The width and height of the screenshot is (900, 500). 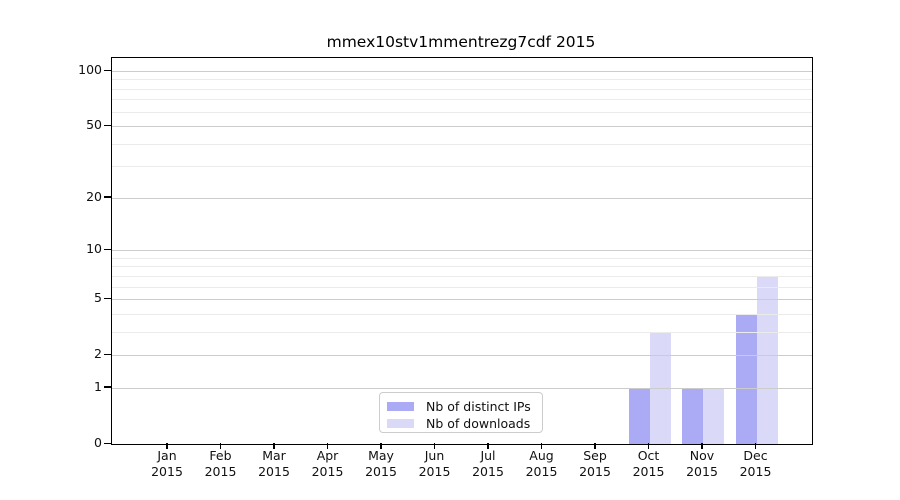 What do you see at coordinates (98, 298) in the screenshot?
I see `y-tick-label: 5` at bounding box center [98, 298].